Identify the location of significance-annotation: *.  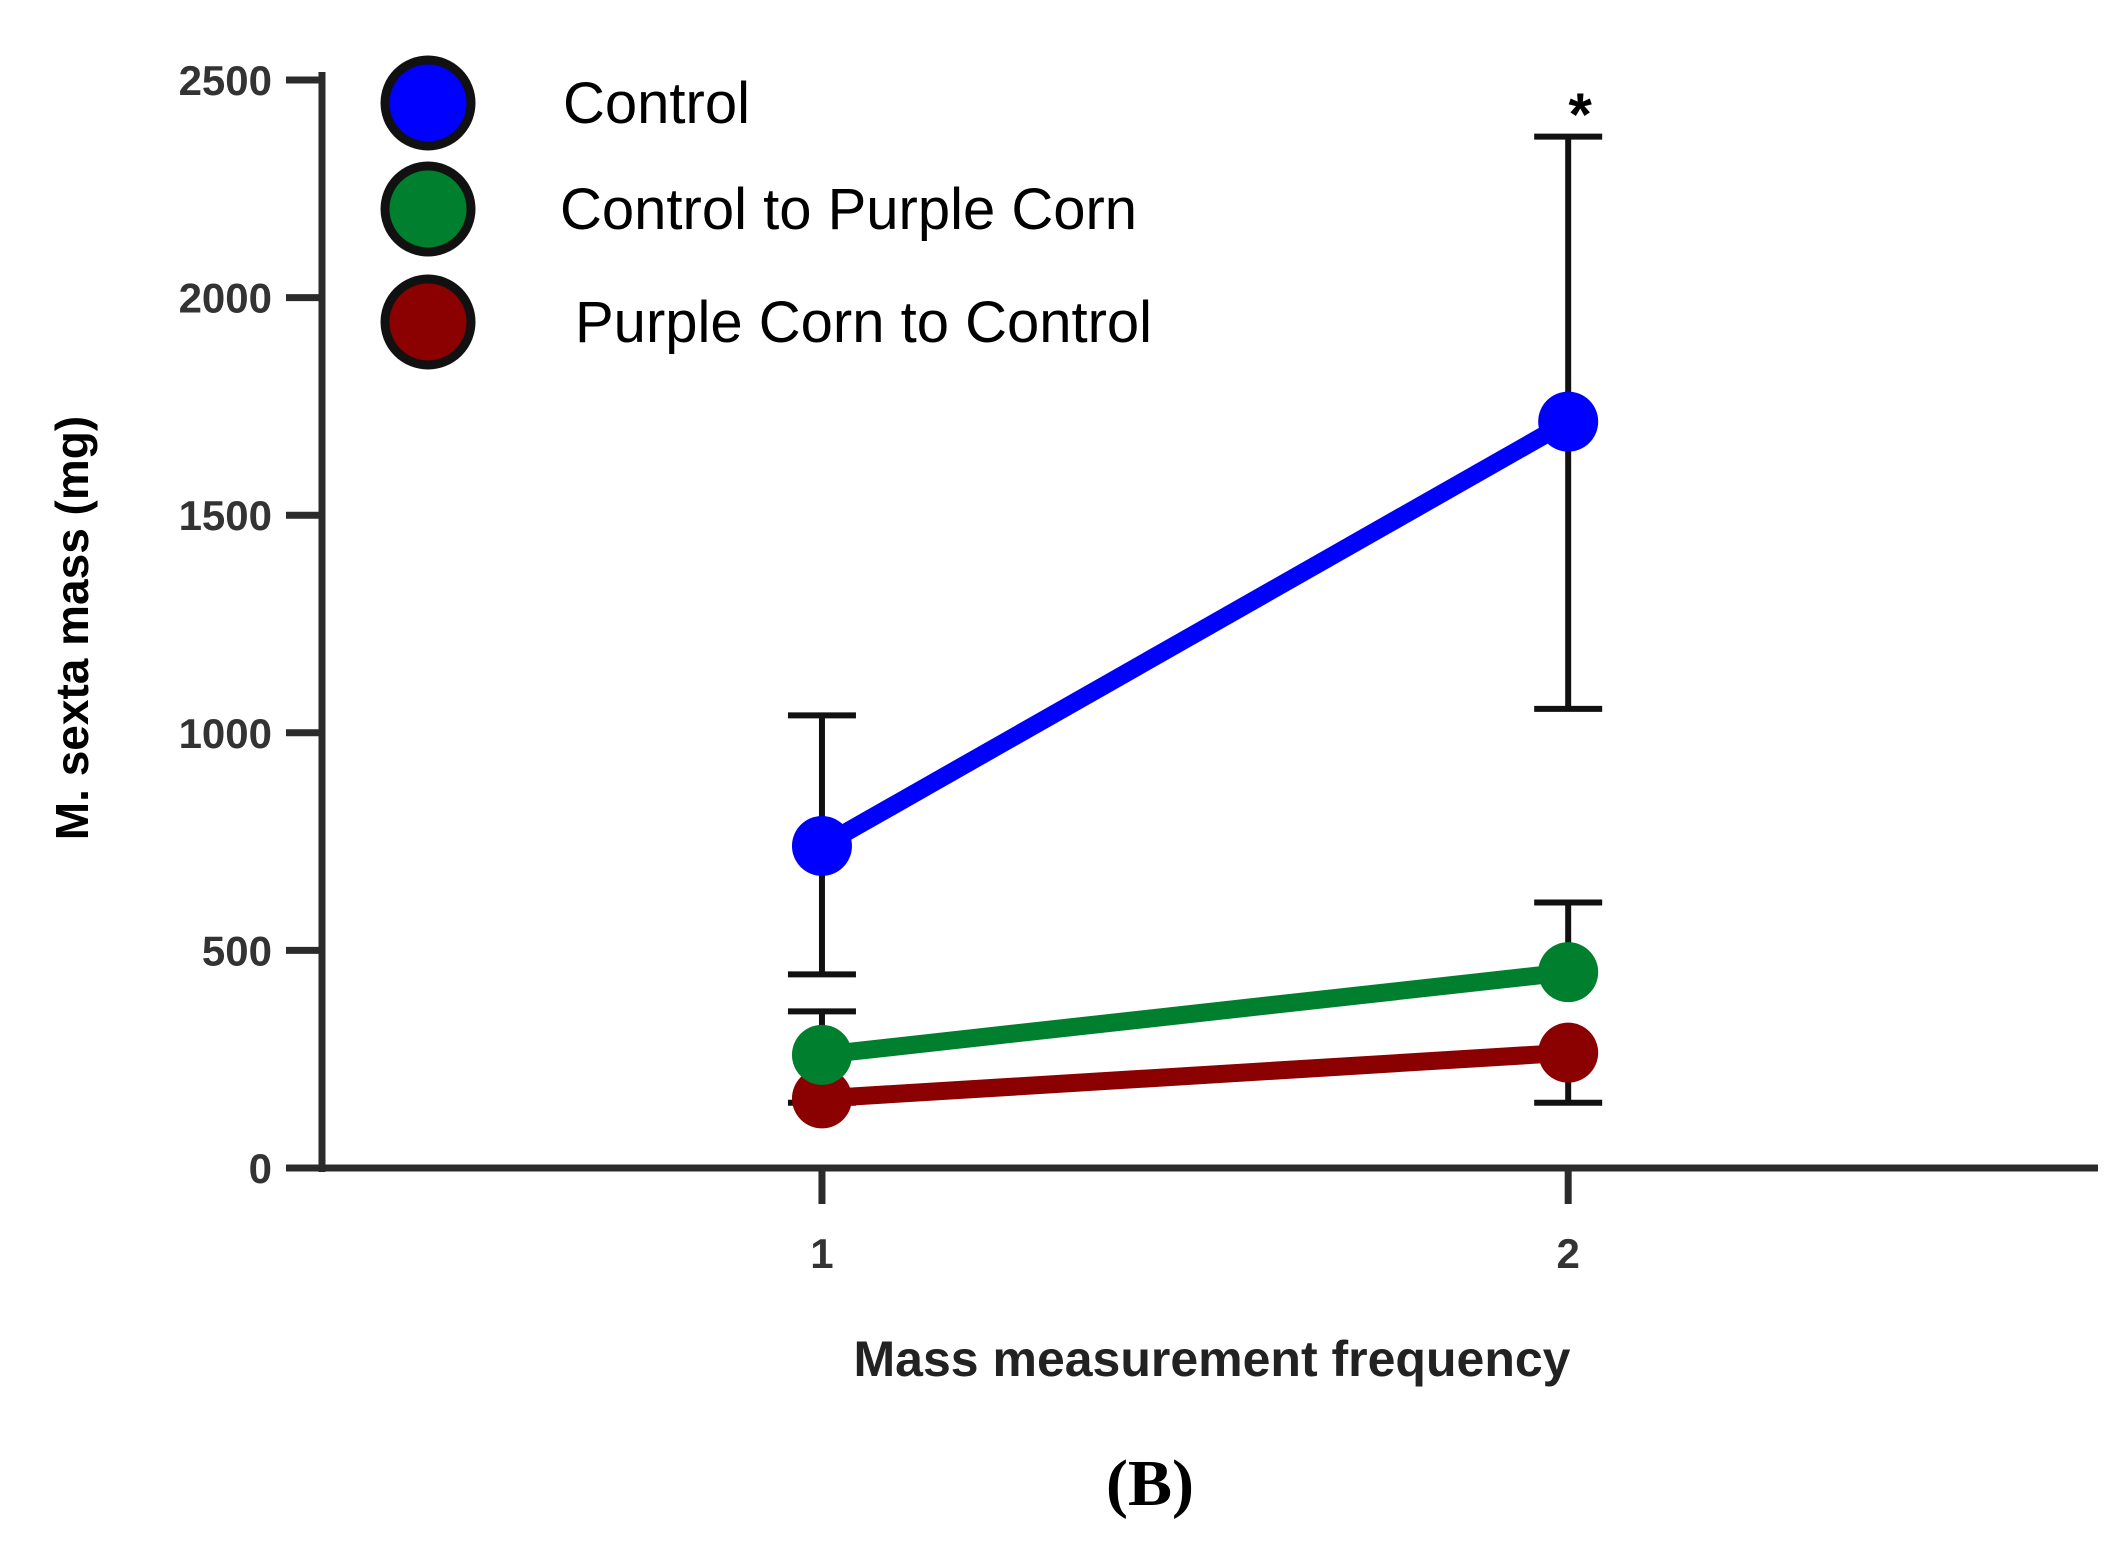
(1581, 114).